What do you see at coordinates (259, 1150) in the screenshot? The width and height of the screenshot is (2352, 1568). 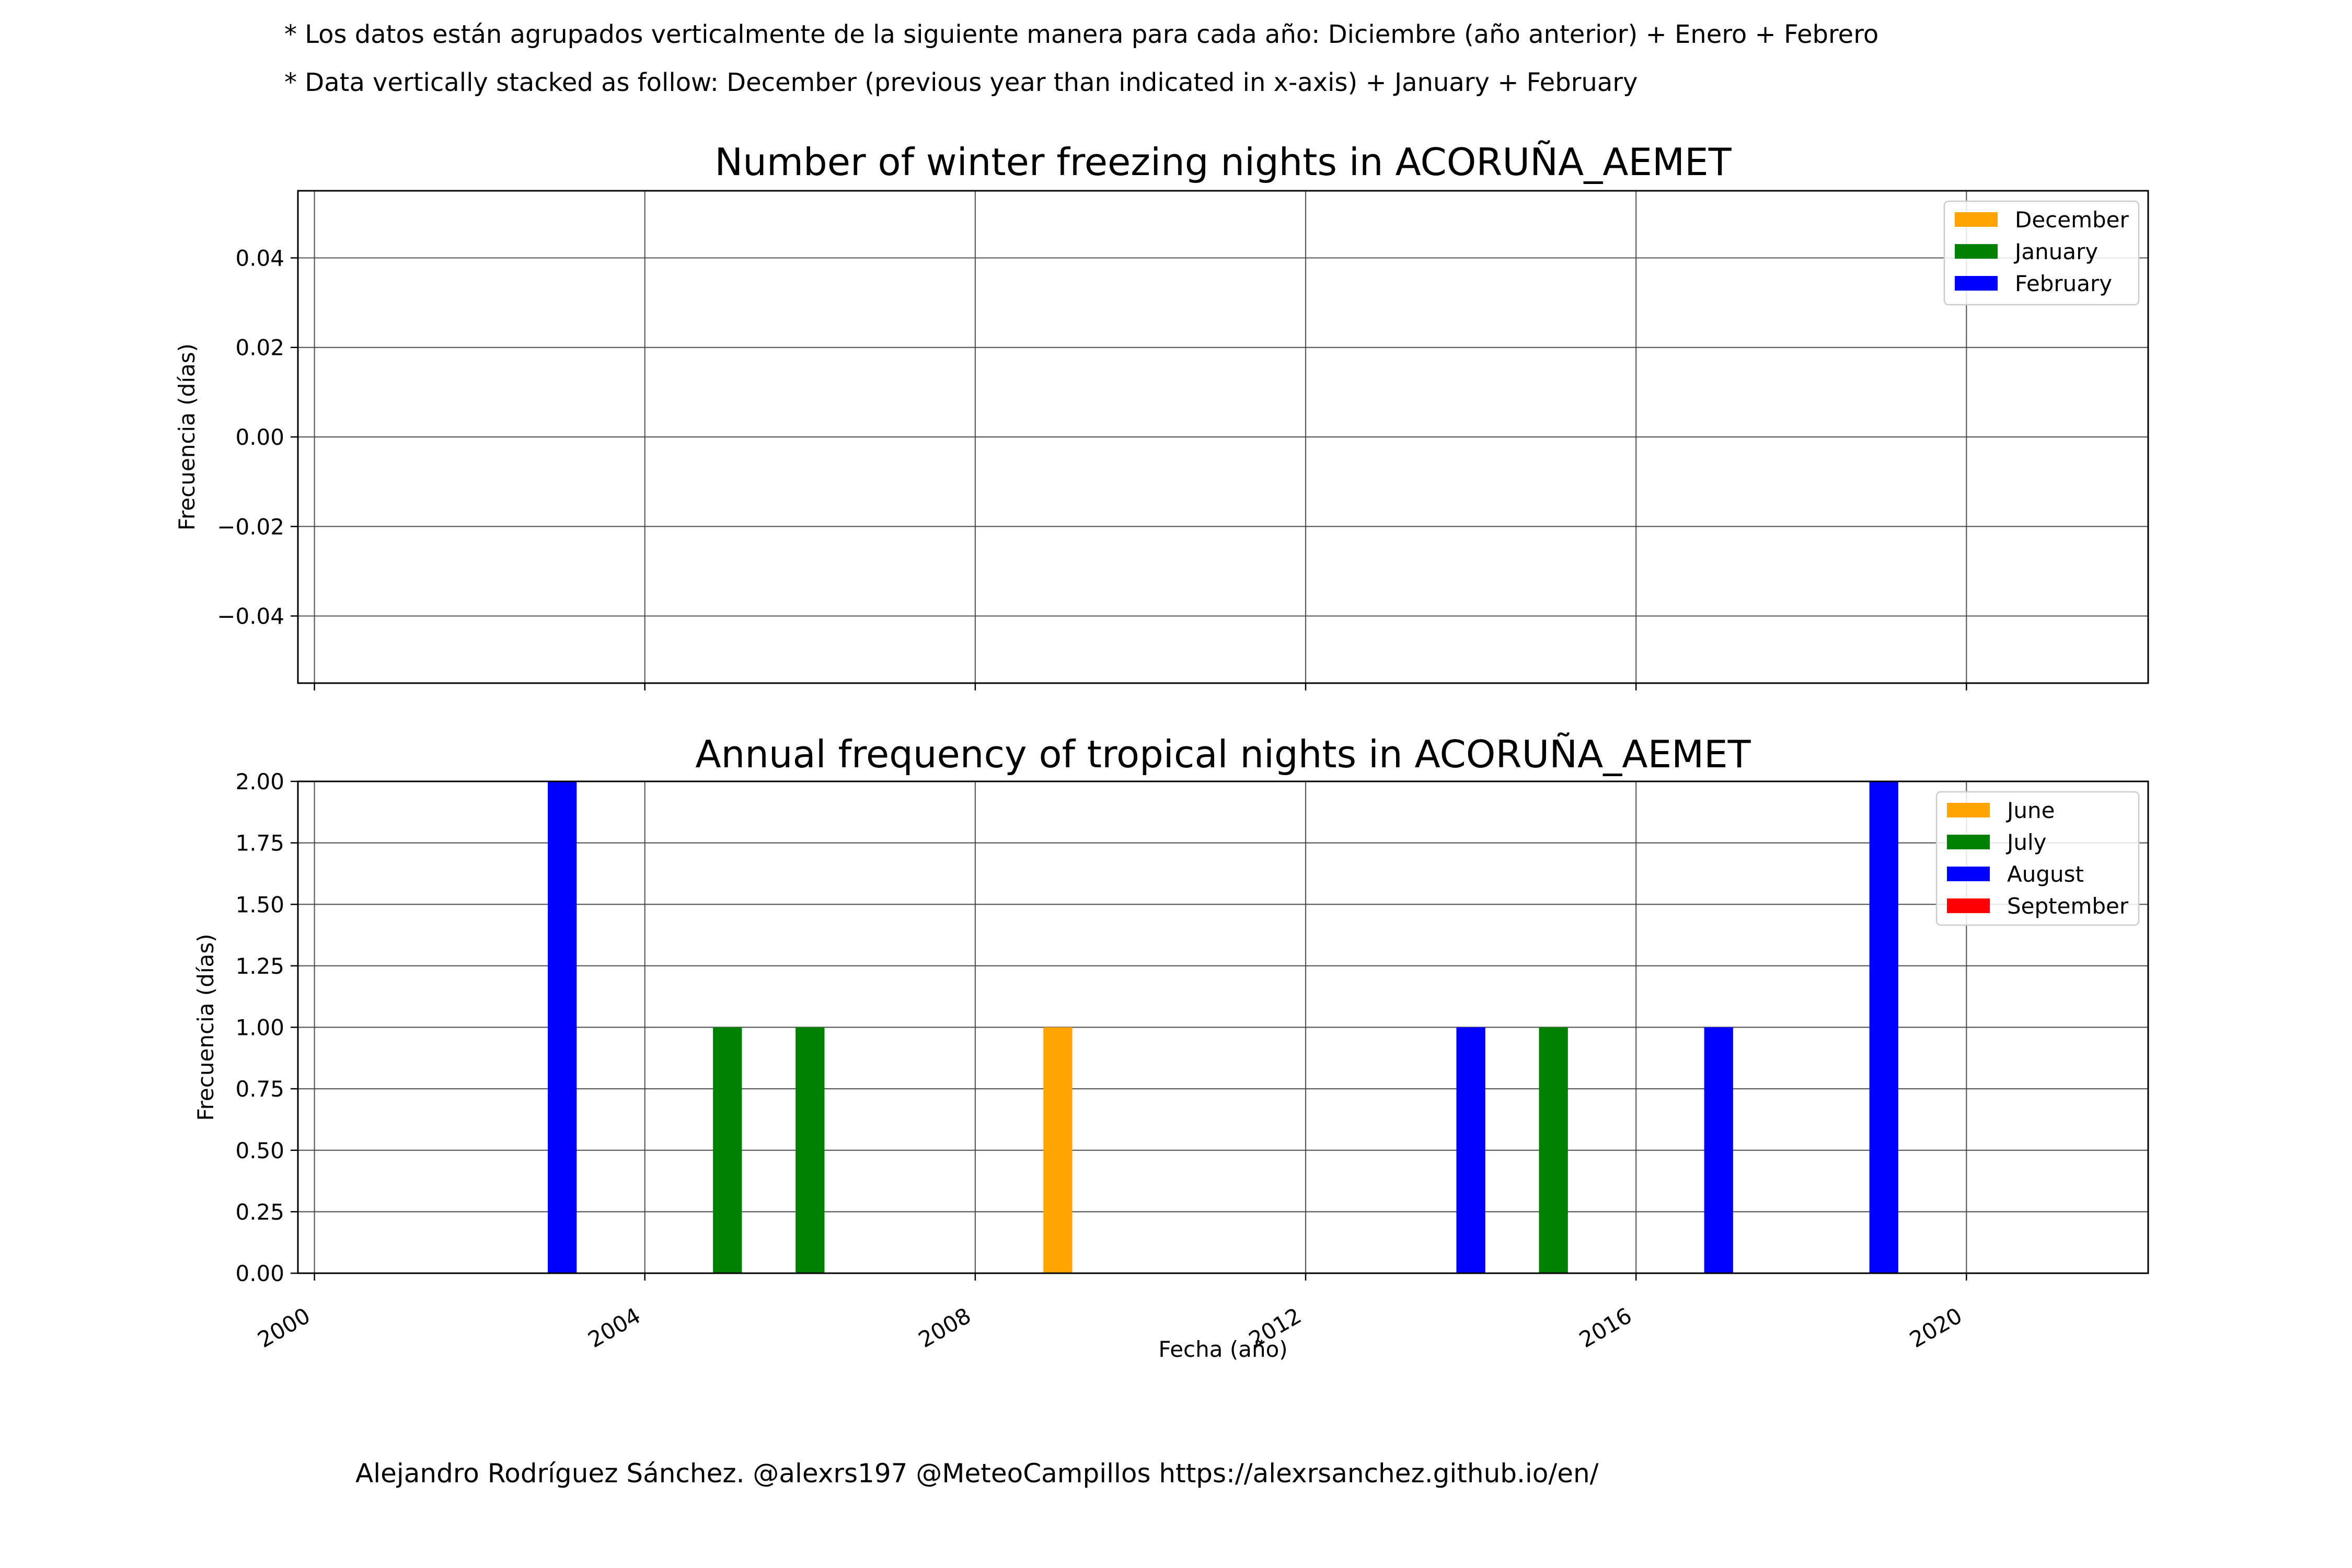 I see `y-tick-label: 0.50` at bounding box center [259, 1150].